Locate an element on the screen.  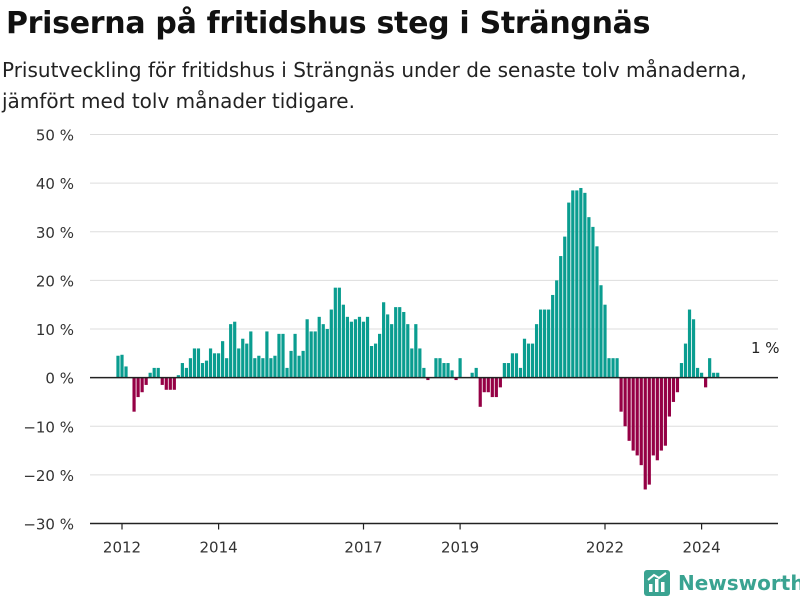
x-tick-label: 2019 is located at coordinates (460, 548).